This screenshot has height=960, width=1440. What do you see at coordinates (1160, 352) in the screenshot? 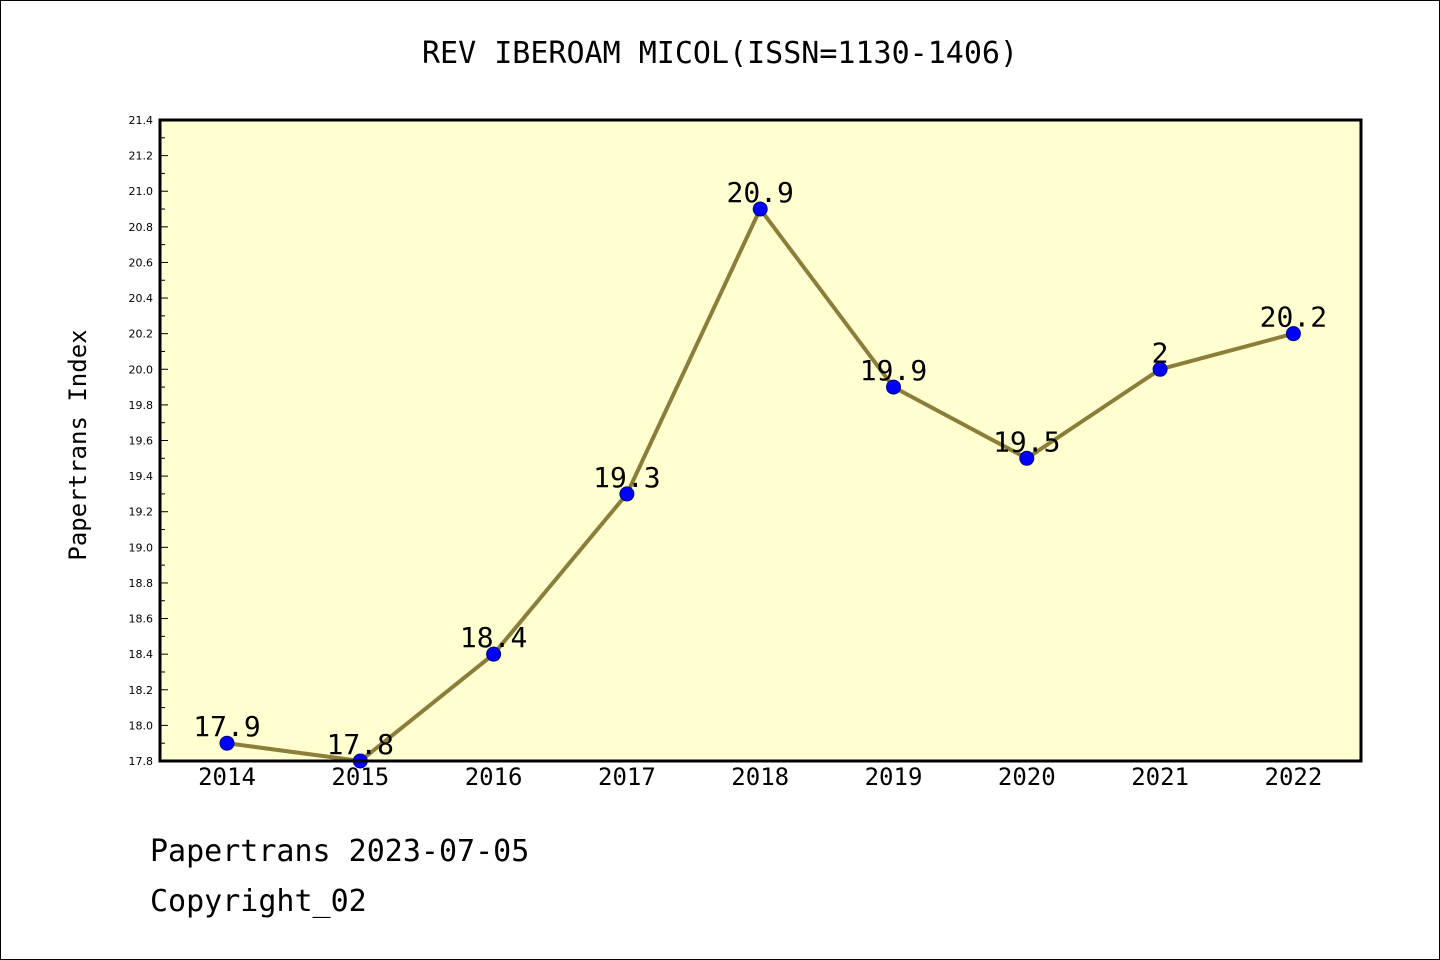
I see `data-label: 2` at bounding box center [1160, 352].